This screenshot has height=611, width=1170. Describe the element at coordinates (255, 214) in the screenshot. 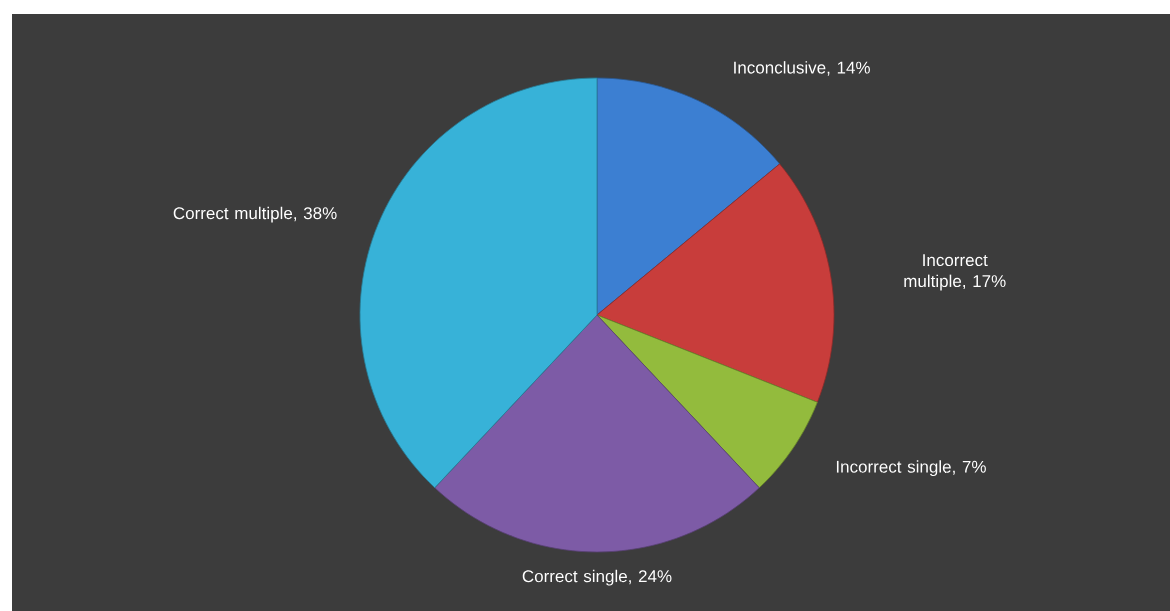

I see `slice-label: Correct multiple, 38%` at that location.